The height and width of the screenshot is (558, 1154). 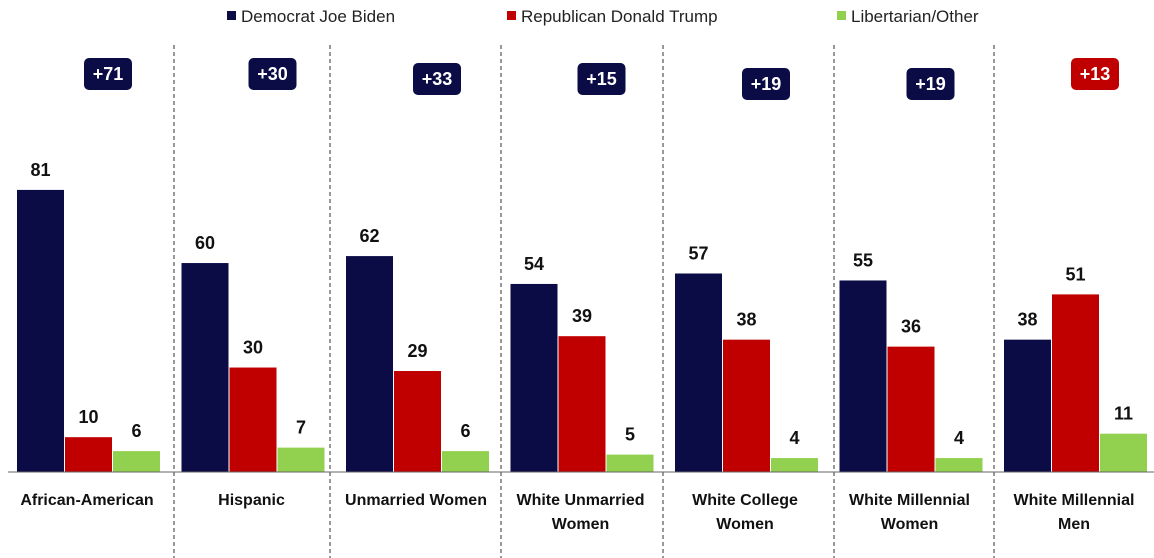 I want to click on value-label-white-college-women-republican-donald-trump: 38, so click(x=746, y=320).